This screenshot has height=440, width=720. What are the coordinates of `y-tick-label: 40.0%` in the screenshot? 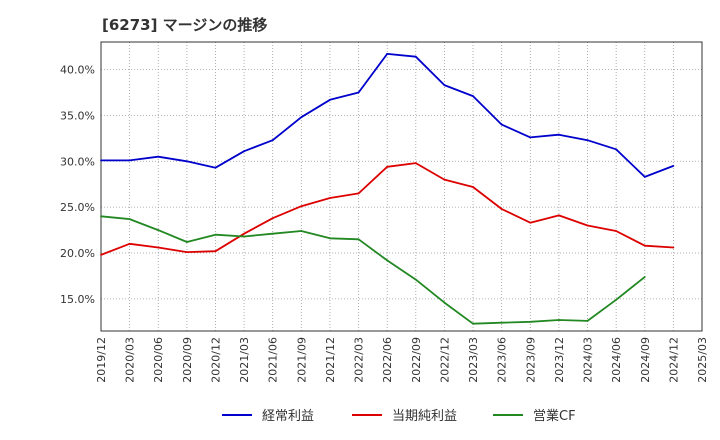 It's located at (77, 70).